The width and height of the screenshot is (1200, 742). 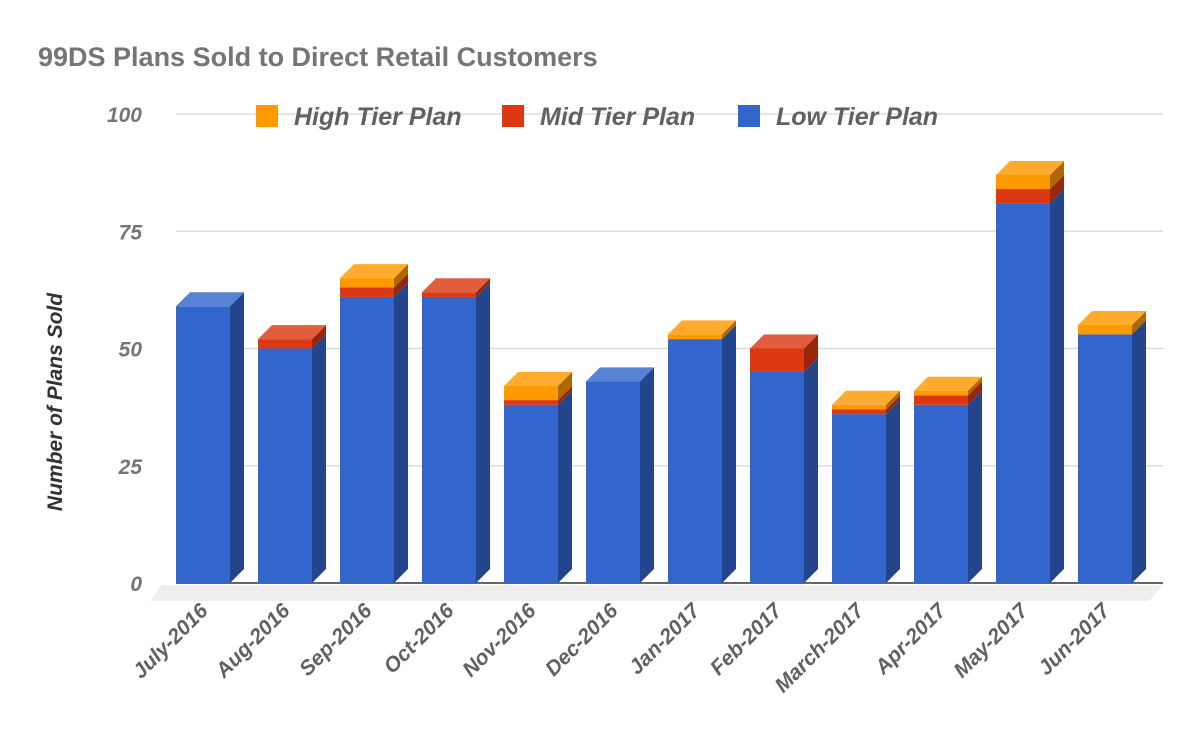 I want to click on bar-march-2017-mid-tier-plan-side, so click(x=893, y=405).